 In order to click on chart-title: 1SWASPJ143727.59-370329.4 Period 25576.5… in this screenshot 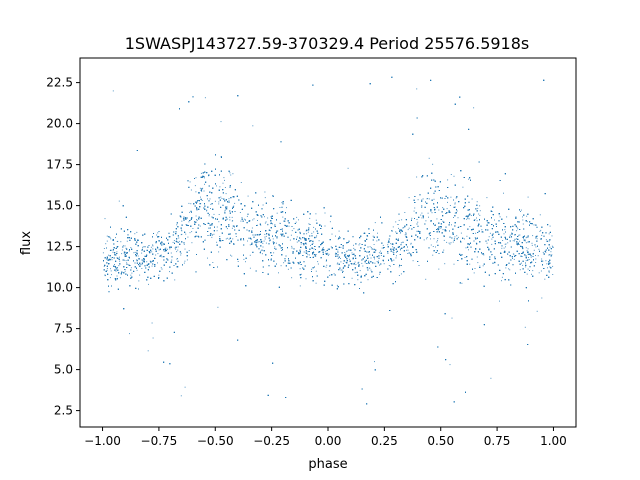, I will do `click(327, 43)`.